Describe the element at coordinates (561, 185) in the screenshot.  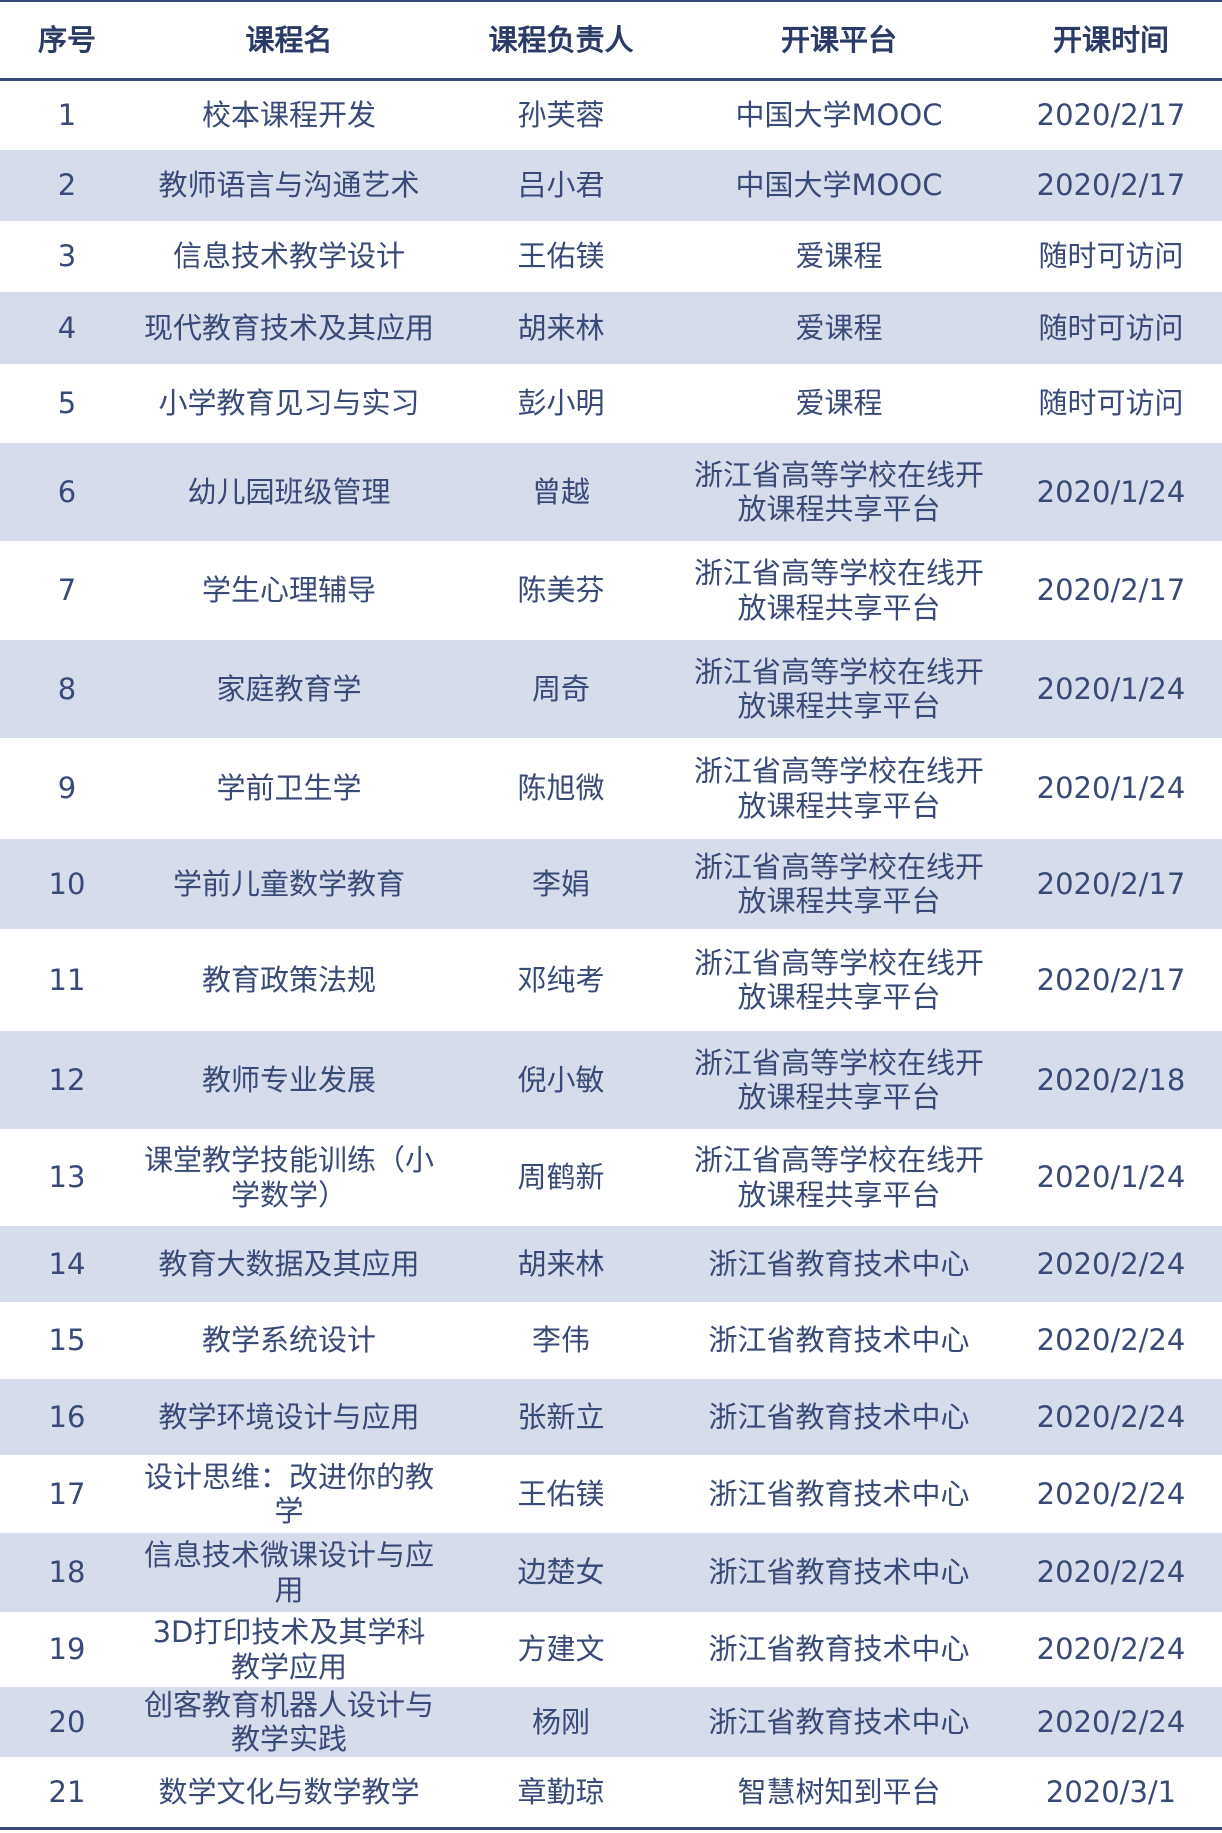
I see `table-cell: 吕小君` at that location.